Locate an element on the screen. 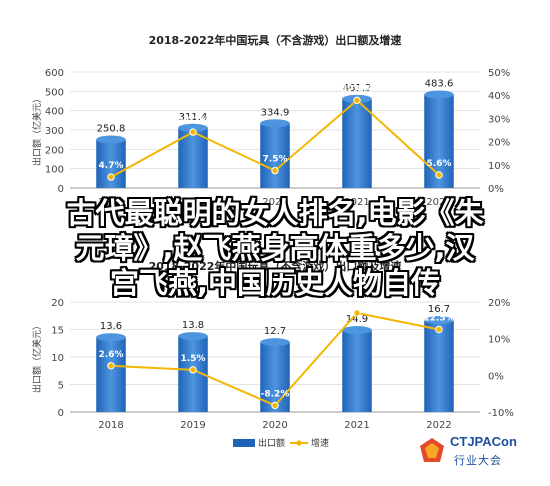  overlay-line-1: 古代最聪明的女人排名,电影《朱 is located at coordinates (275, 213).